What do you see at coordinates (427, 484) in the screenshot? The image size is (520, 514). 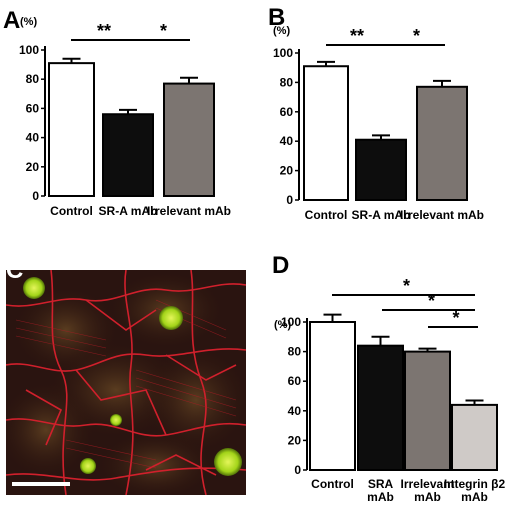 I see `x-tick-label: Irrelevant` at bounding box center [427, 484].